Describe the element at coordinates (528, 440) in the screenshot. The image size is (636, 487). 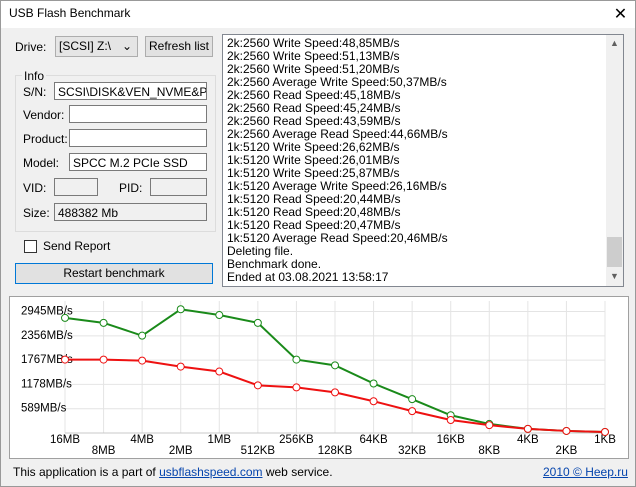
I see `x-tick-label: 4KB` at that location.